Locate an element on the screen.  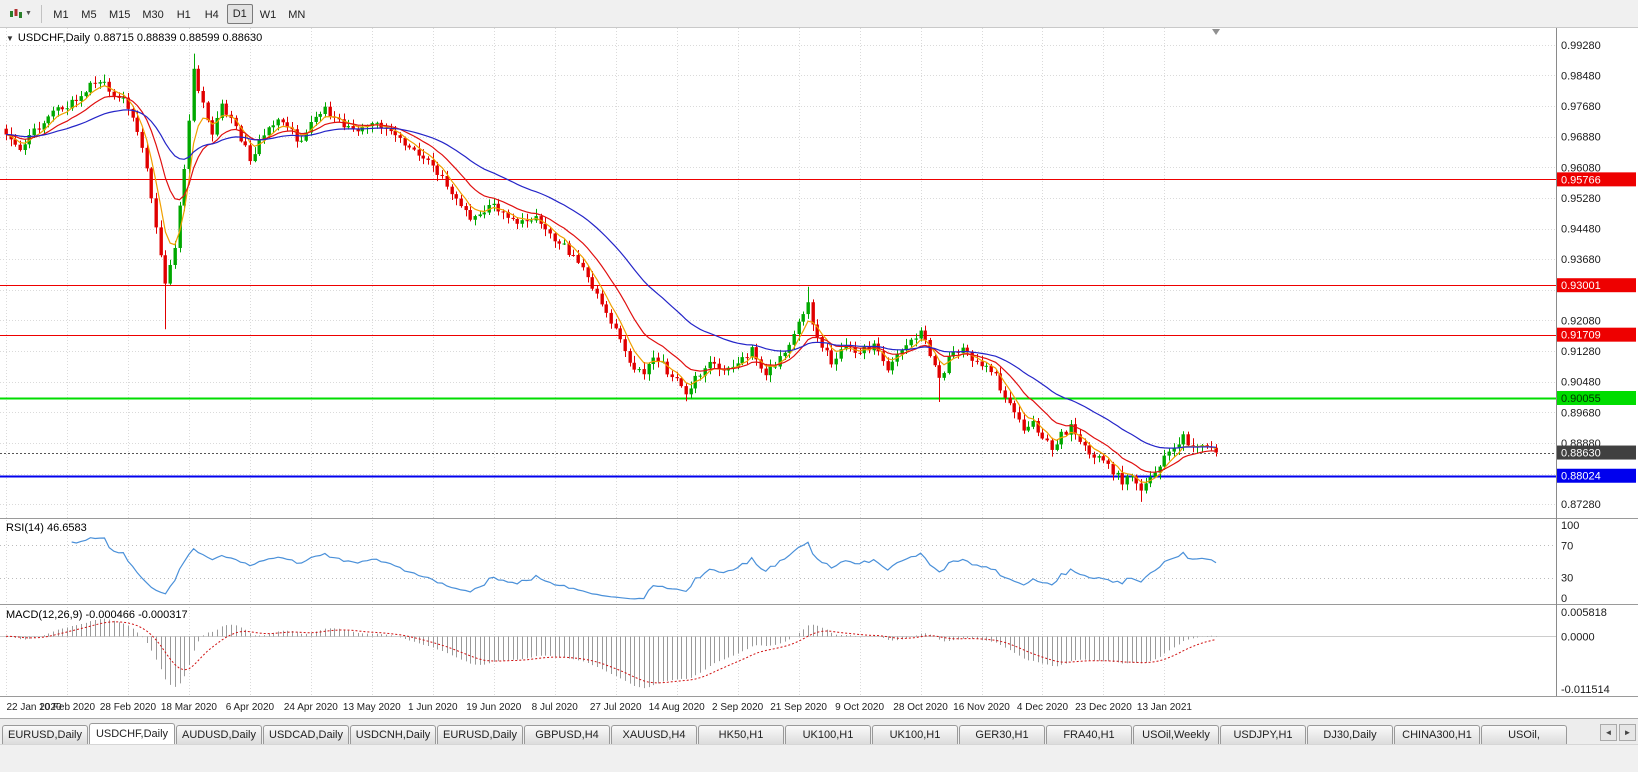
macd-signal-line is located at coordinates (611, 652).